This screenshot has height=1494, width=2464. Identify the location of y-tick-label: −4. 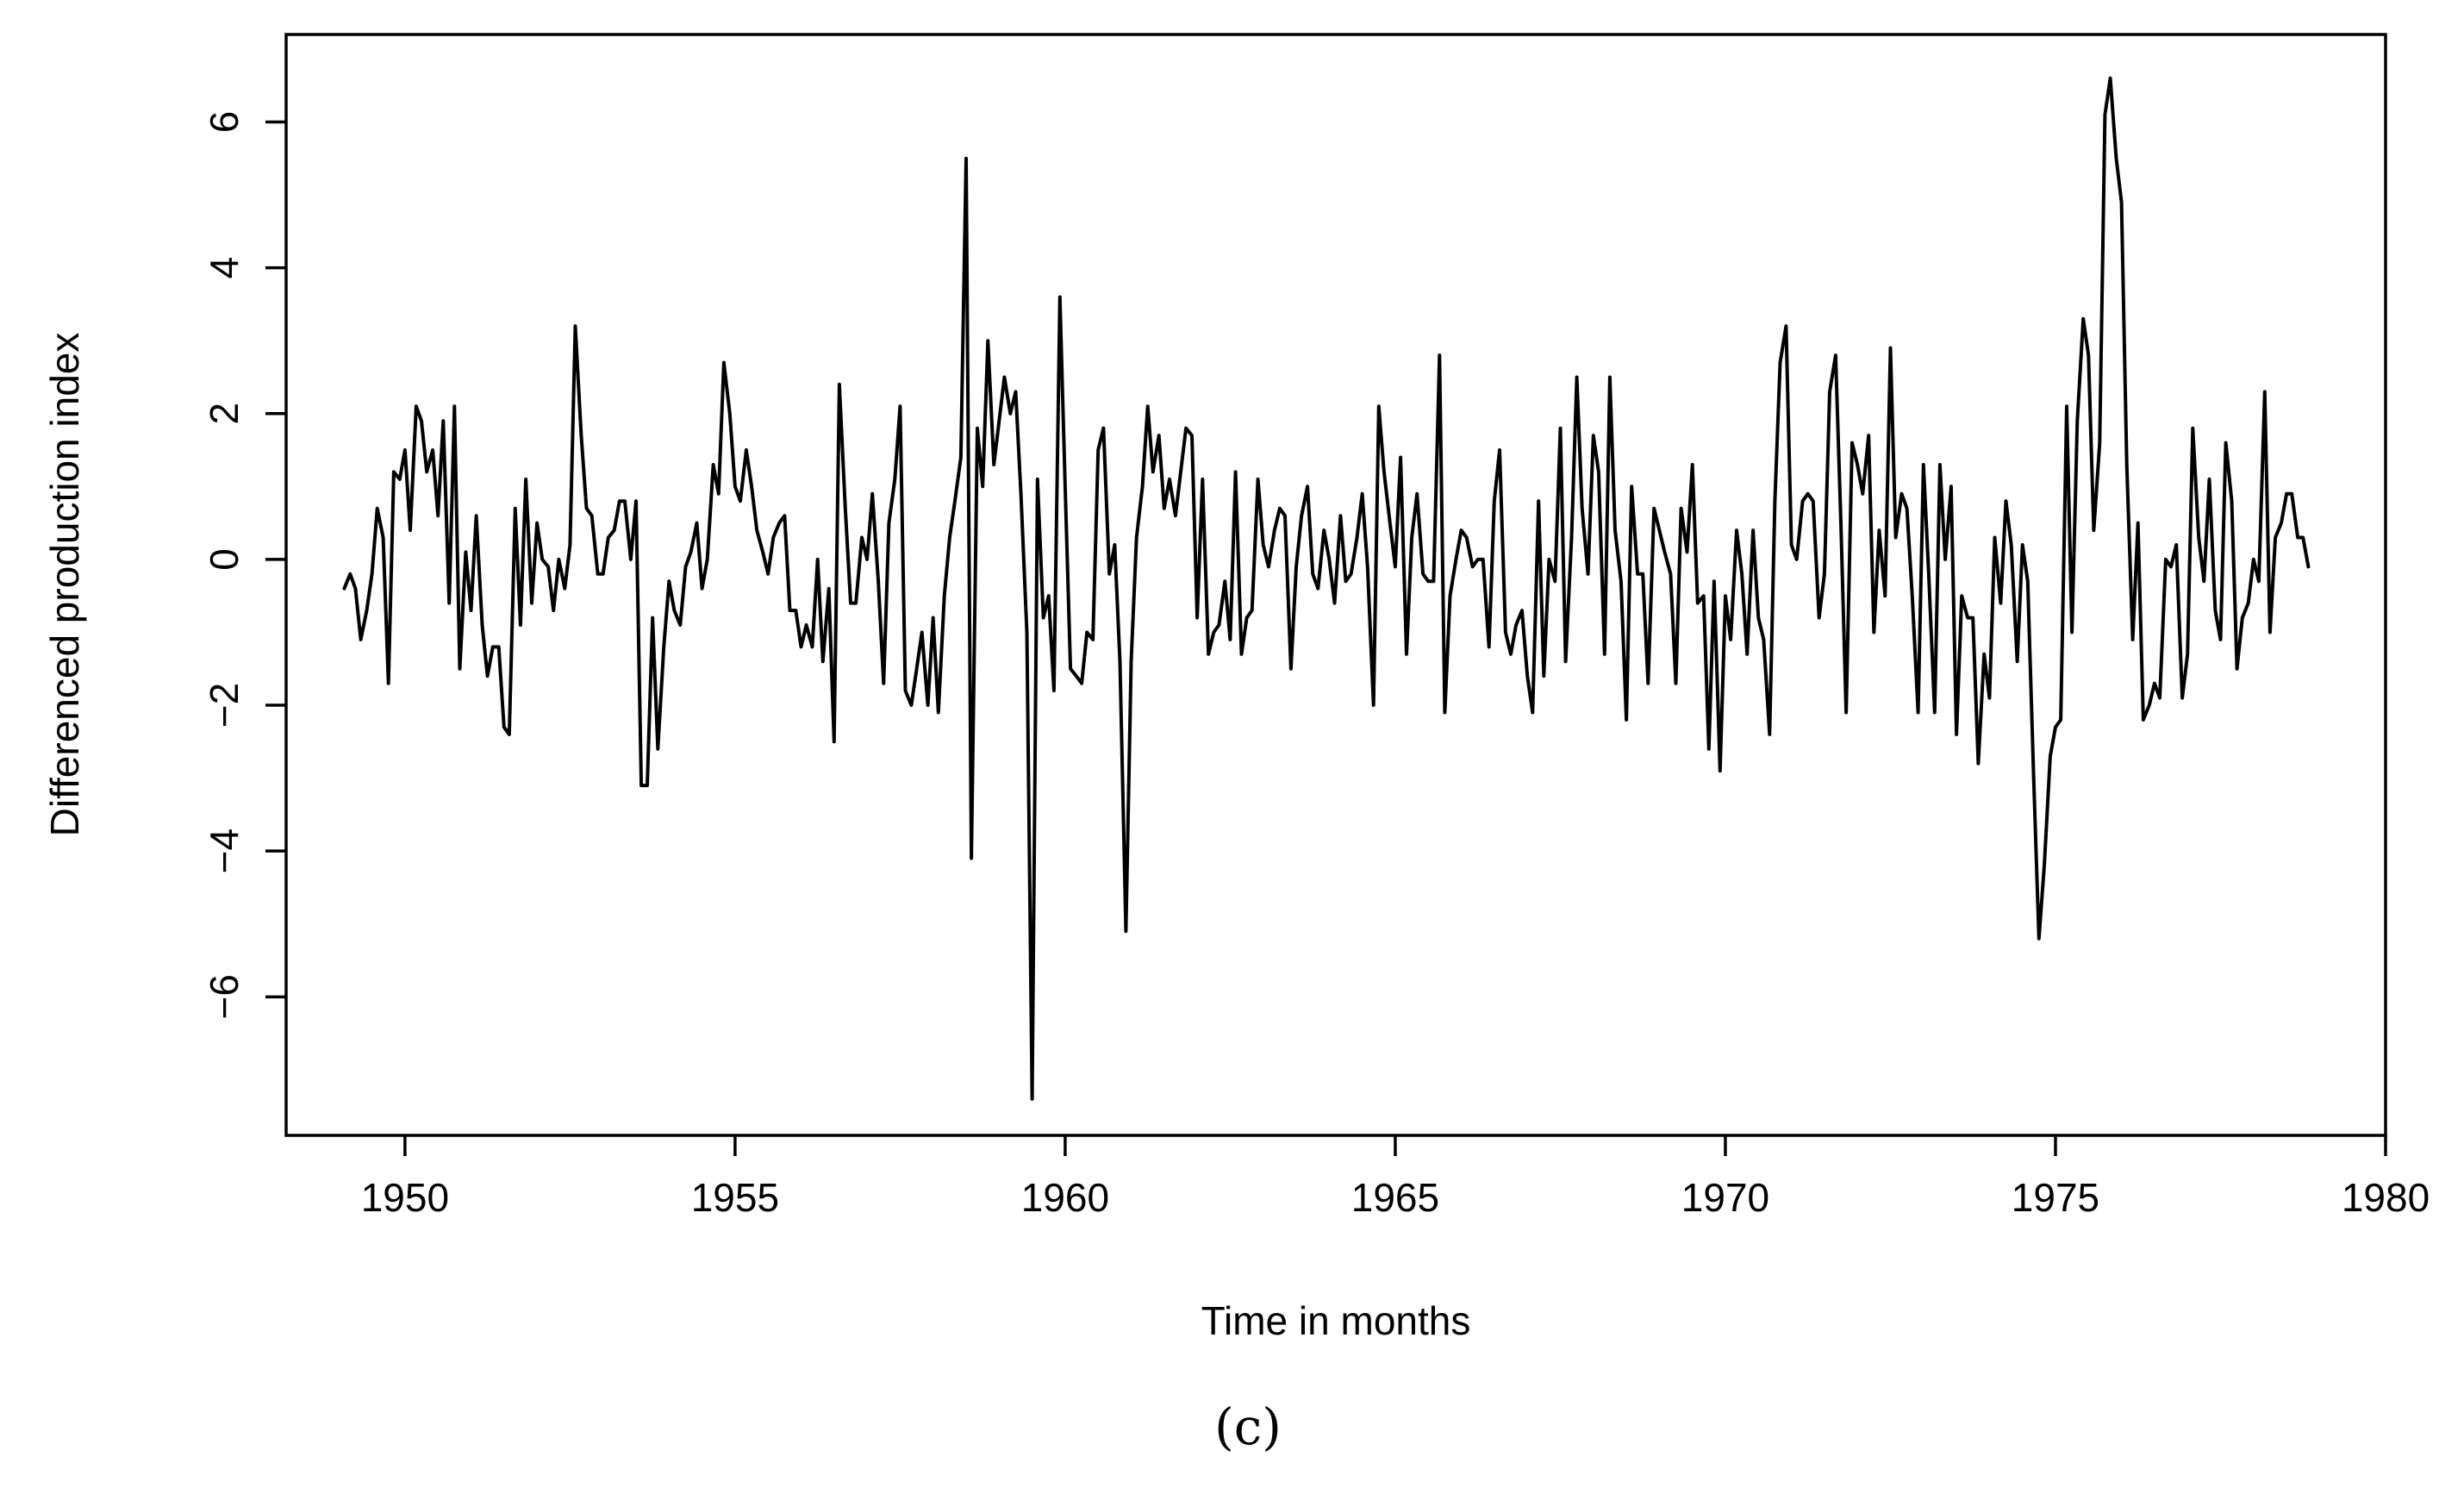
(224, 850).